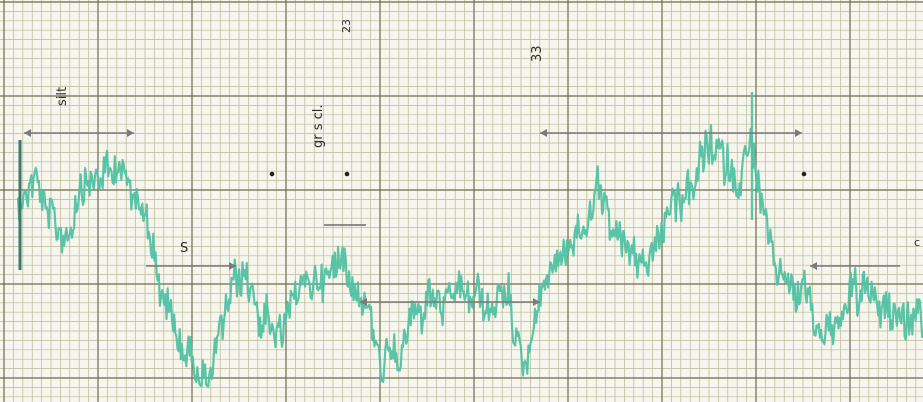  I want to click on silt-arrow-head-right, so click(130, 133).